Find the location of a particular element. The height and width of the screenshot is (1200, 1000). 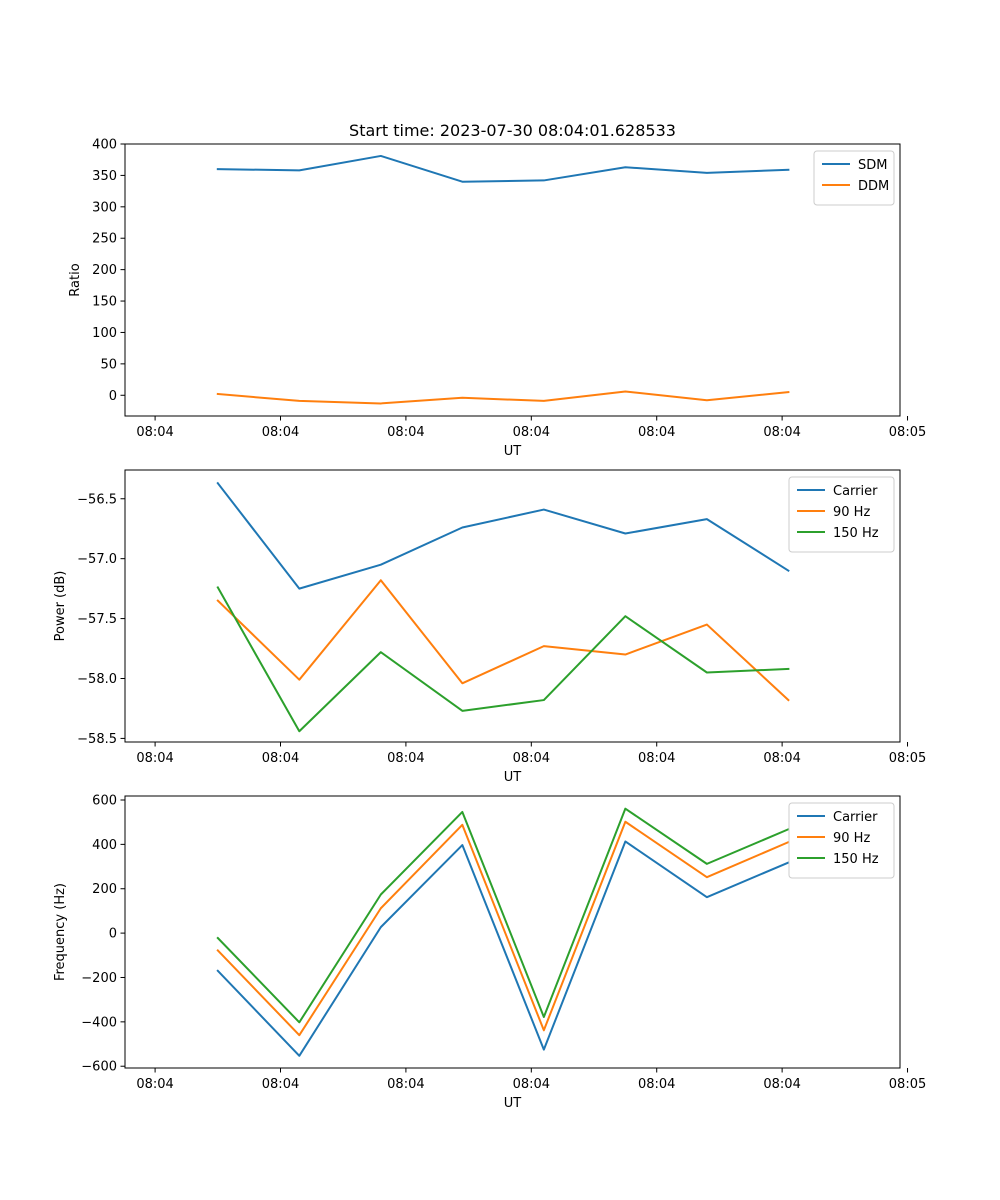

y-tick-label: 150 is located at coordinates (104, 302).